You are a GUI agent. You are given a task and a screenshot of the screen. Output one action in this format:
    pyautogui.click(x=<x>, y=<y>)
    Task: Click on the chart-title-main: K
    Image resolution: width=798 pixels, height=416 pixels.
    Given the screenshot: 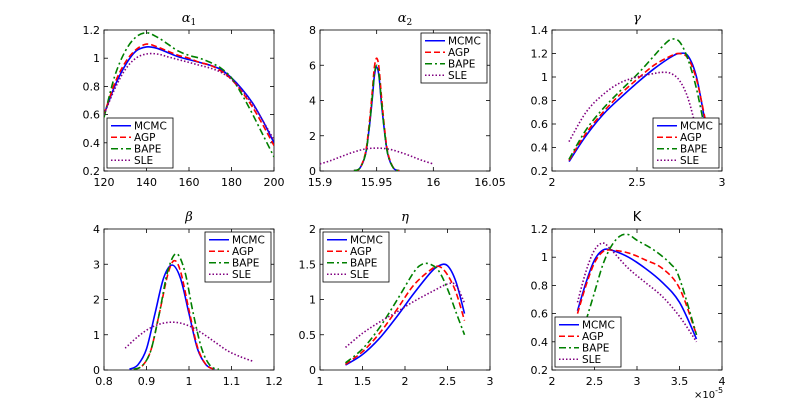 What is the action you would take?
    pyautogui.click(x=637, y=217)
    